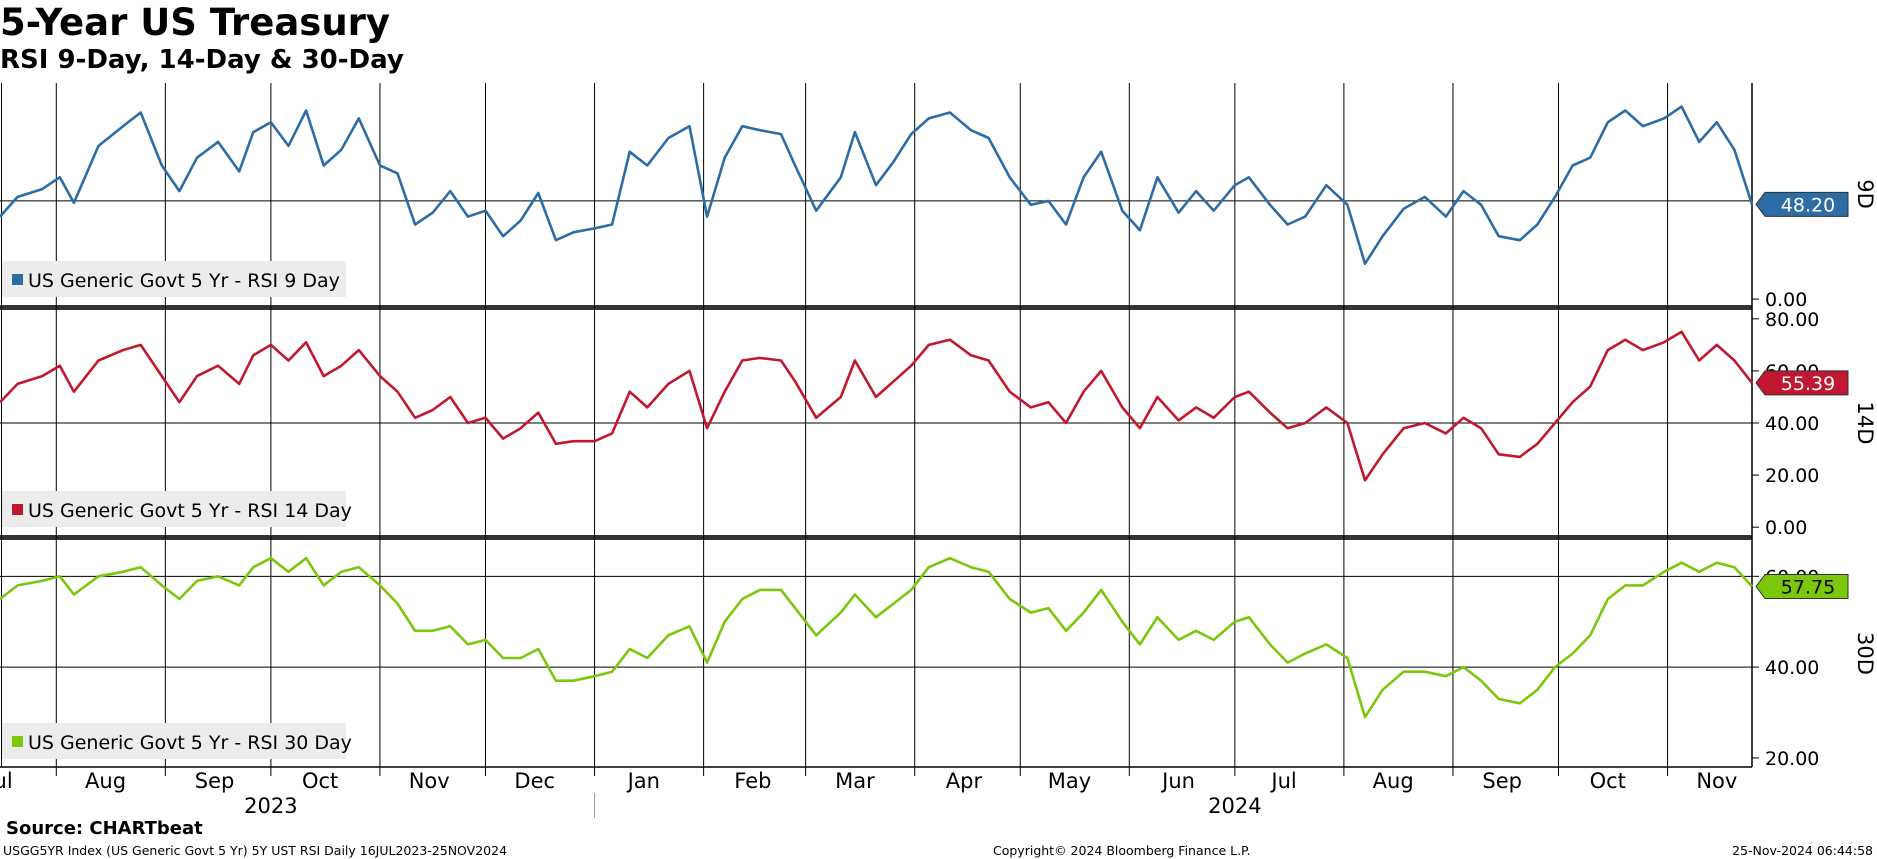 The image size is (1877, 859). I want to click on x-tick-label: Feb, so click(752, 781).